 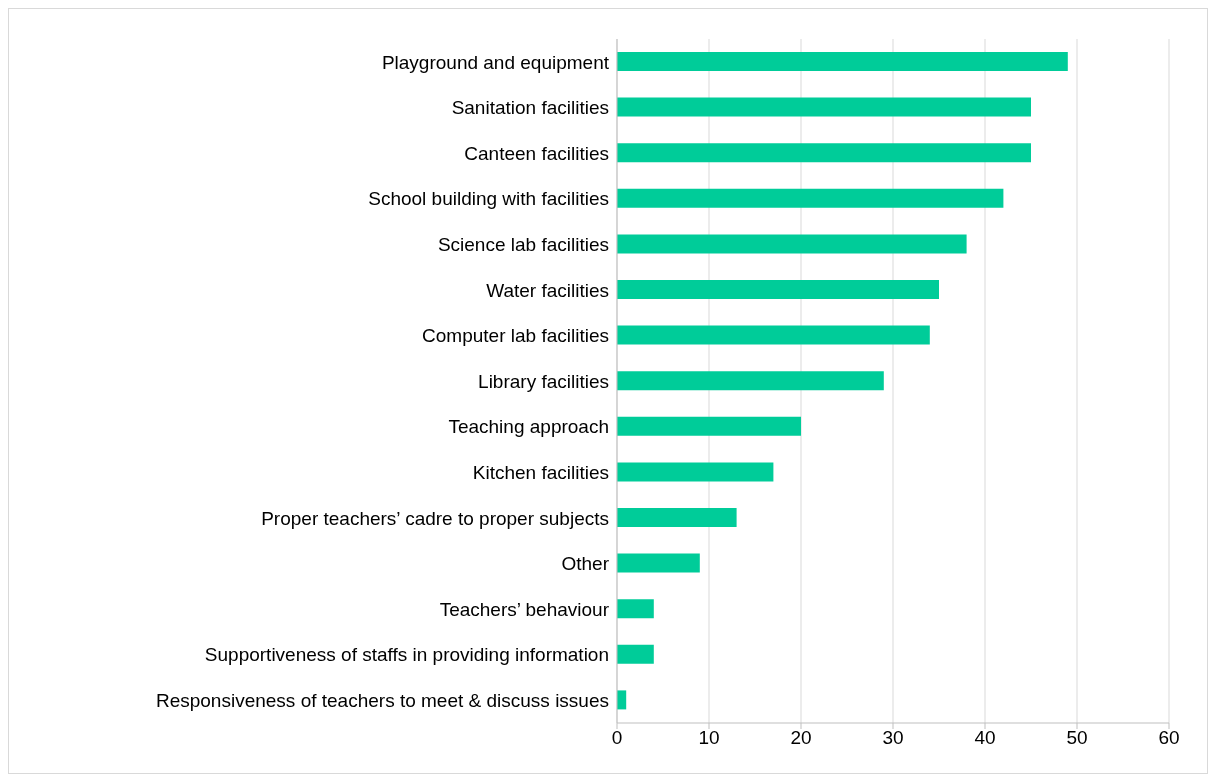 What do you see at coordinates (1169, 738) in the screenshot?
I see `x-tick-label: 60` at bounding box center [1169, 738].